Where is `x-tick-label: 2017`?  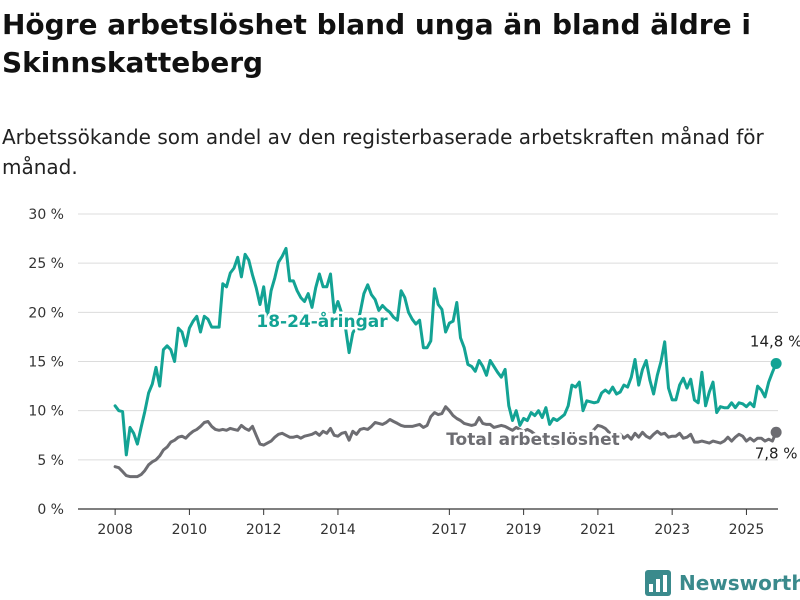 x-tick-label: 2017 is located at coordinates (450, 530).